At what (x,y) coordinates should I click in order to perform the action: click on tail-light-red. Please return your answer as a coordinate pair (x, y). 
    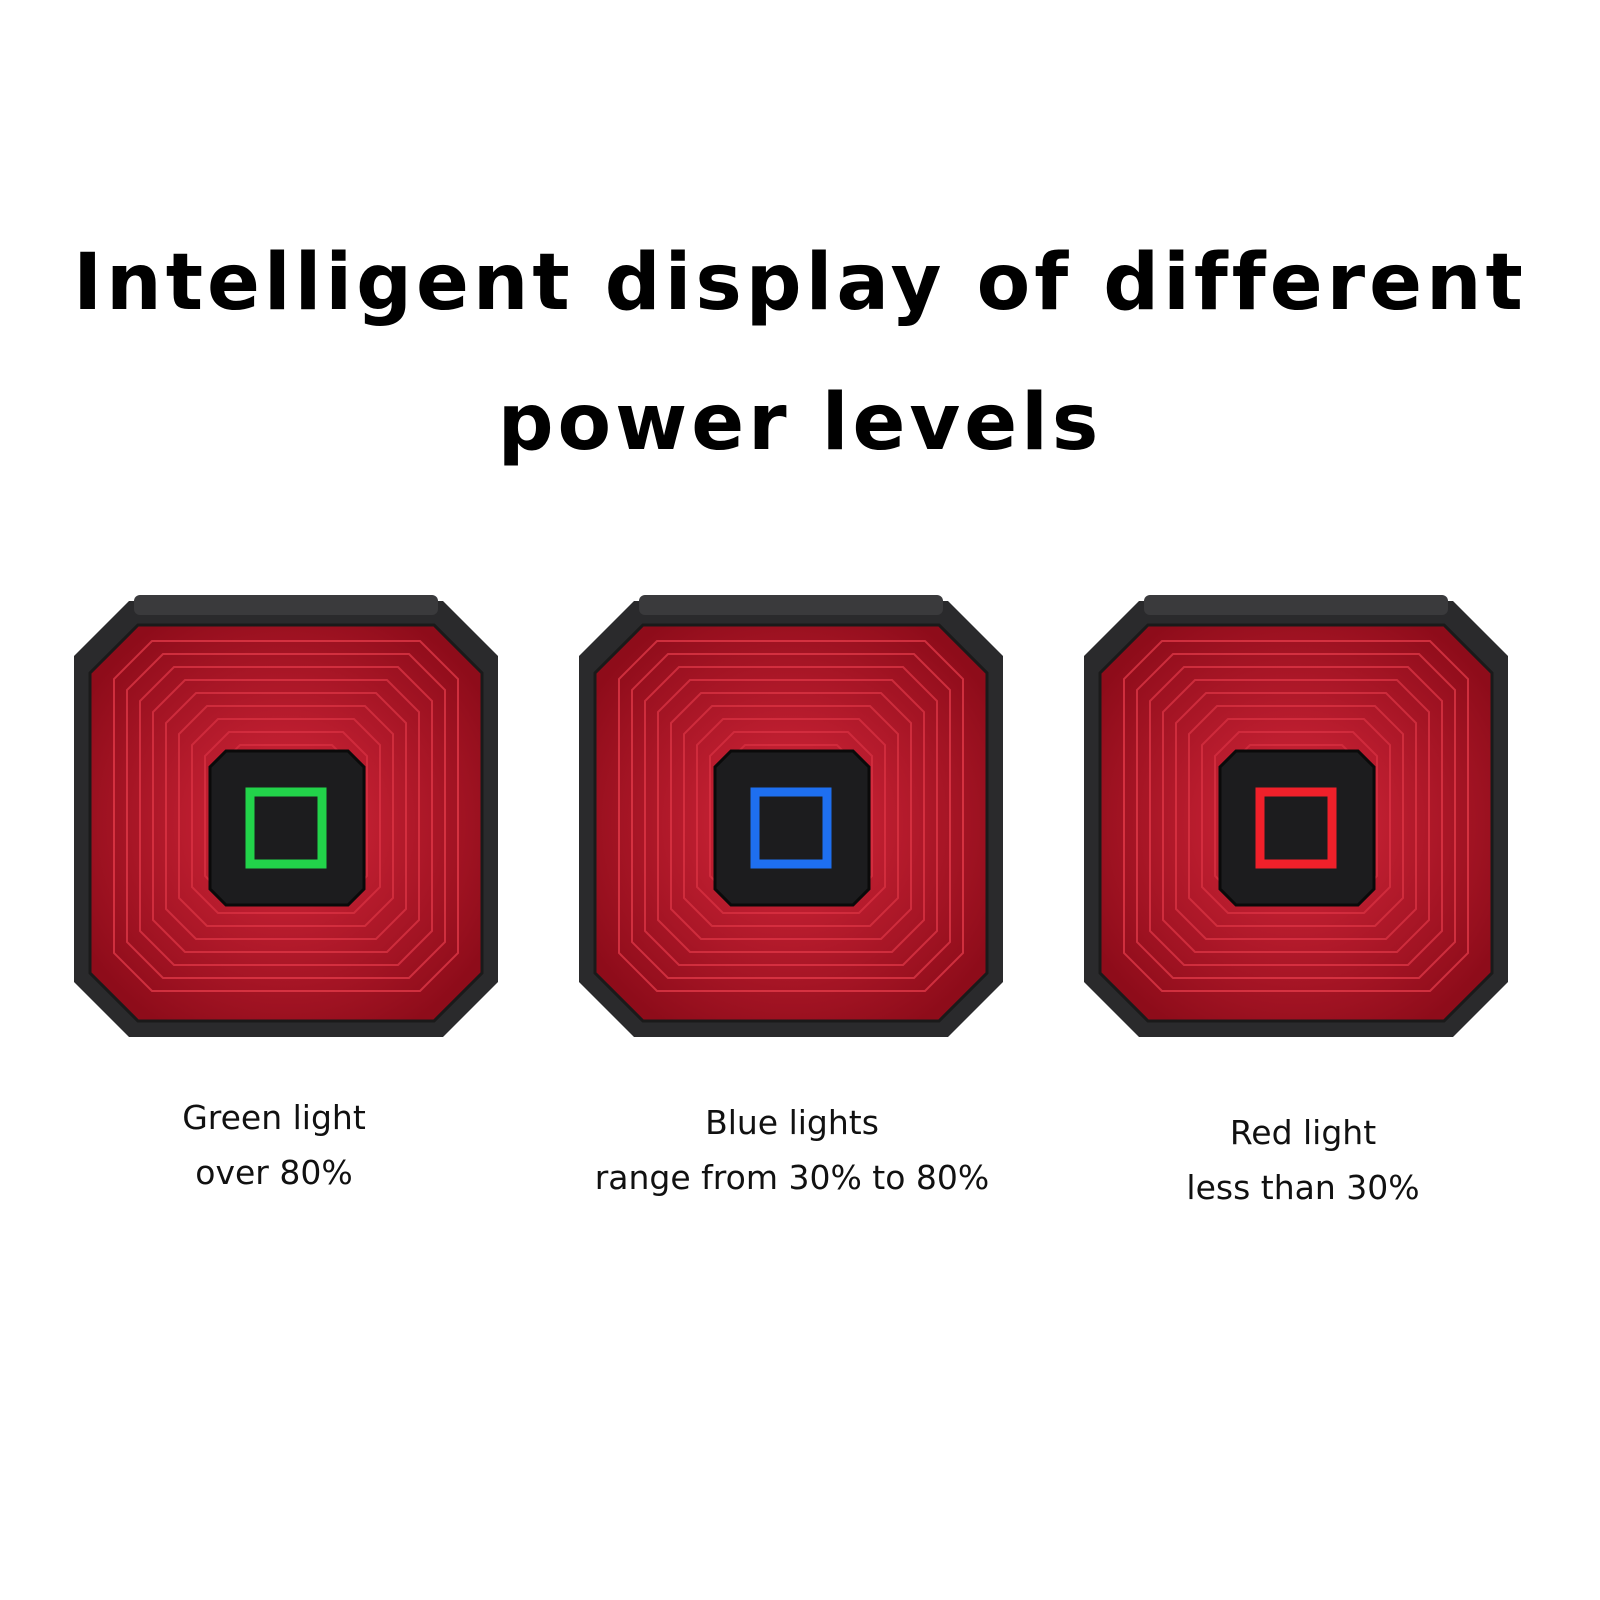
    Looking at the image, I should click on (1296, 816).